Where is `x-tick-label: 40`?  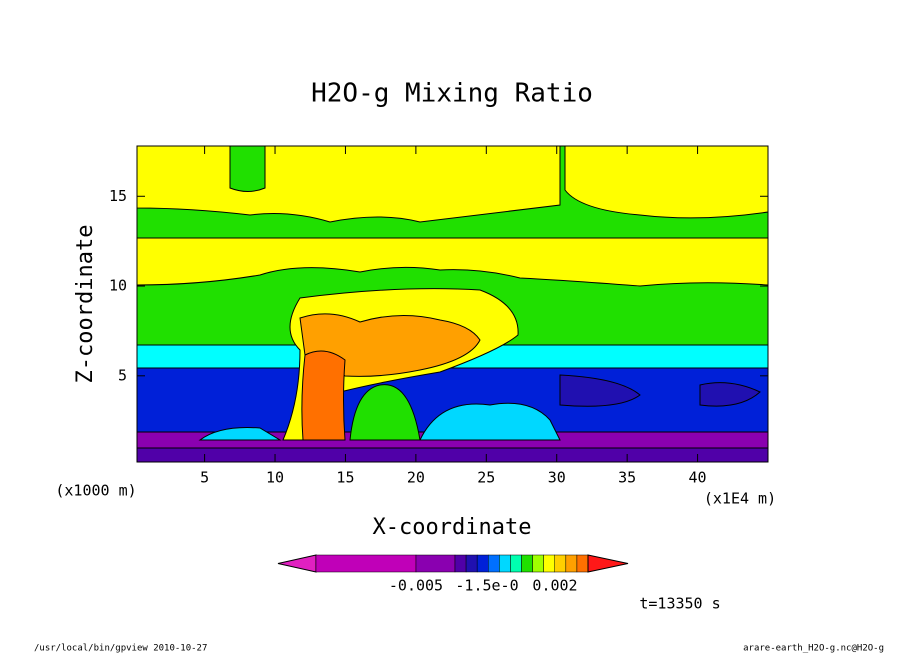 x-tick-label: 40 is located at coordinates (698, 478).